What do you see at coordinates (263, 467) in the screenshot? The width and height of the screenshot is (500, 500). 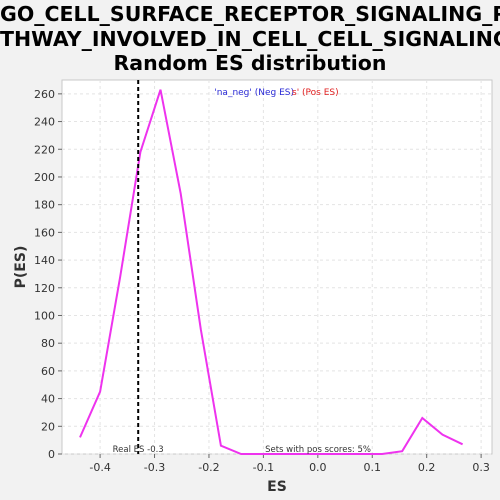 I see `x-tick-label: -0.1` at bounding box center [263, 467].